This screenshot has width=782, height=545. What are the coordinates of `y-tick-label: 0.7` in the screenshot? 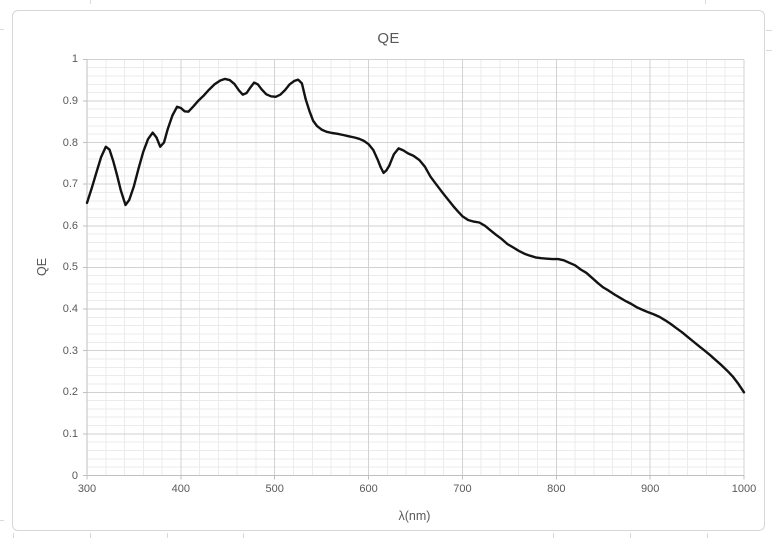 It's located at (70, 184).